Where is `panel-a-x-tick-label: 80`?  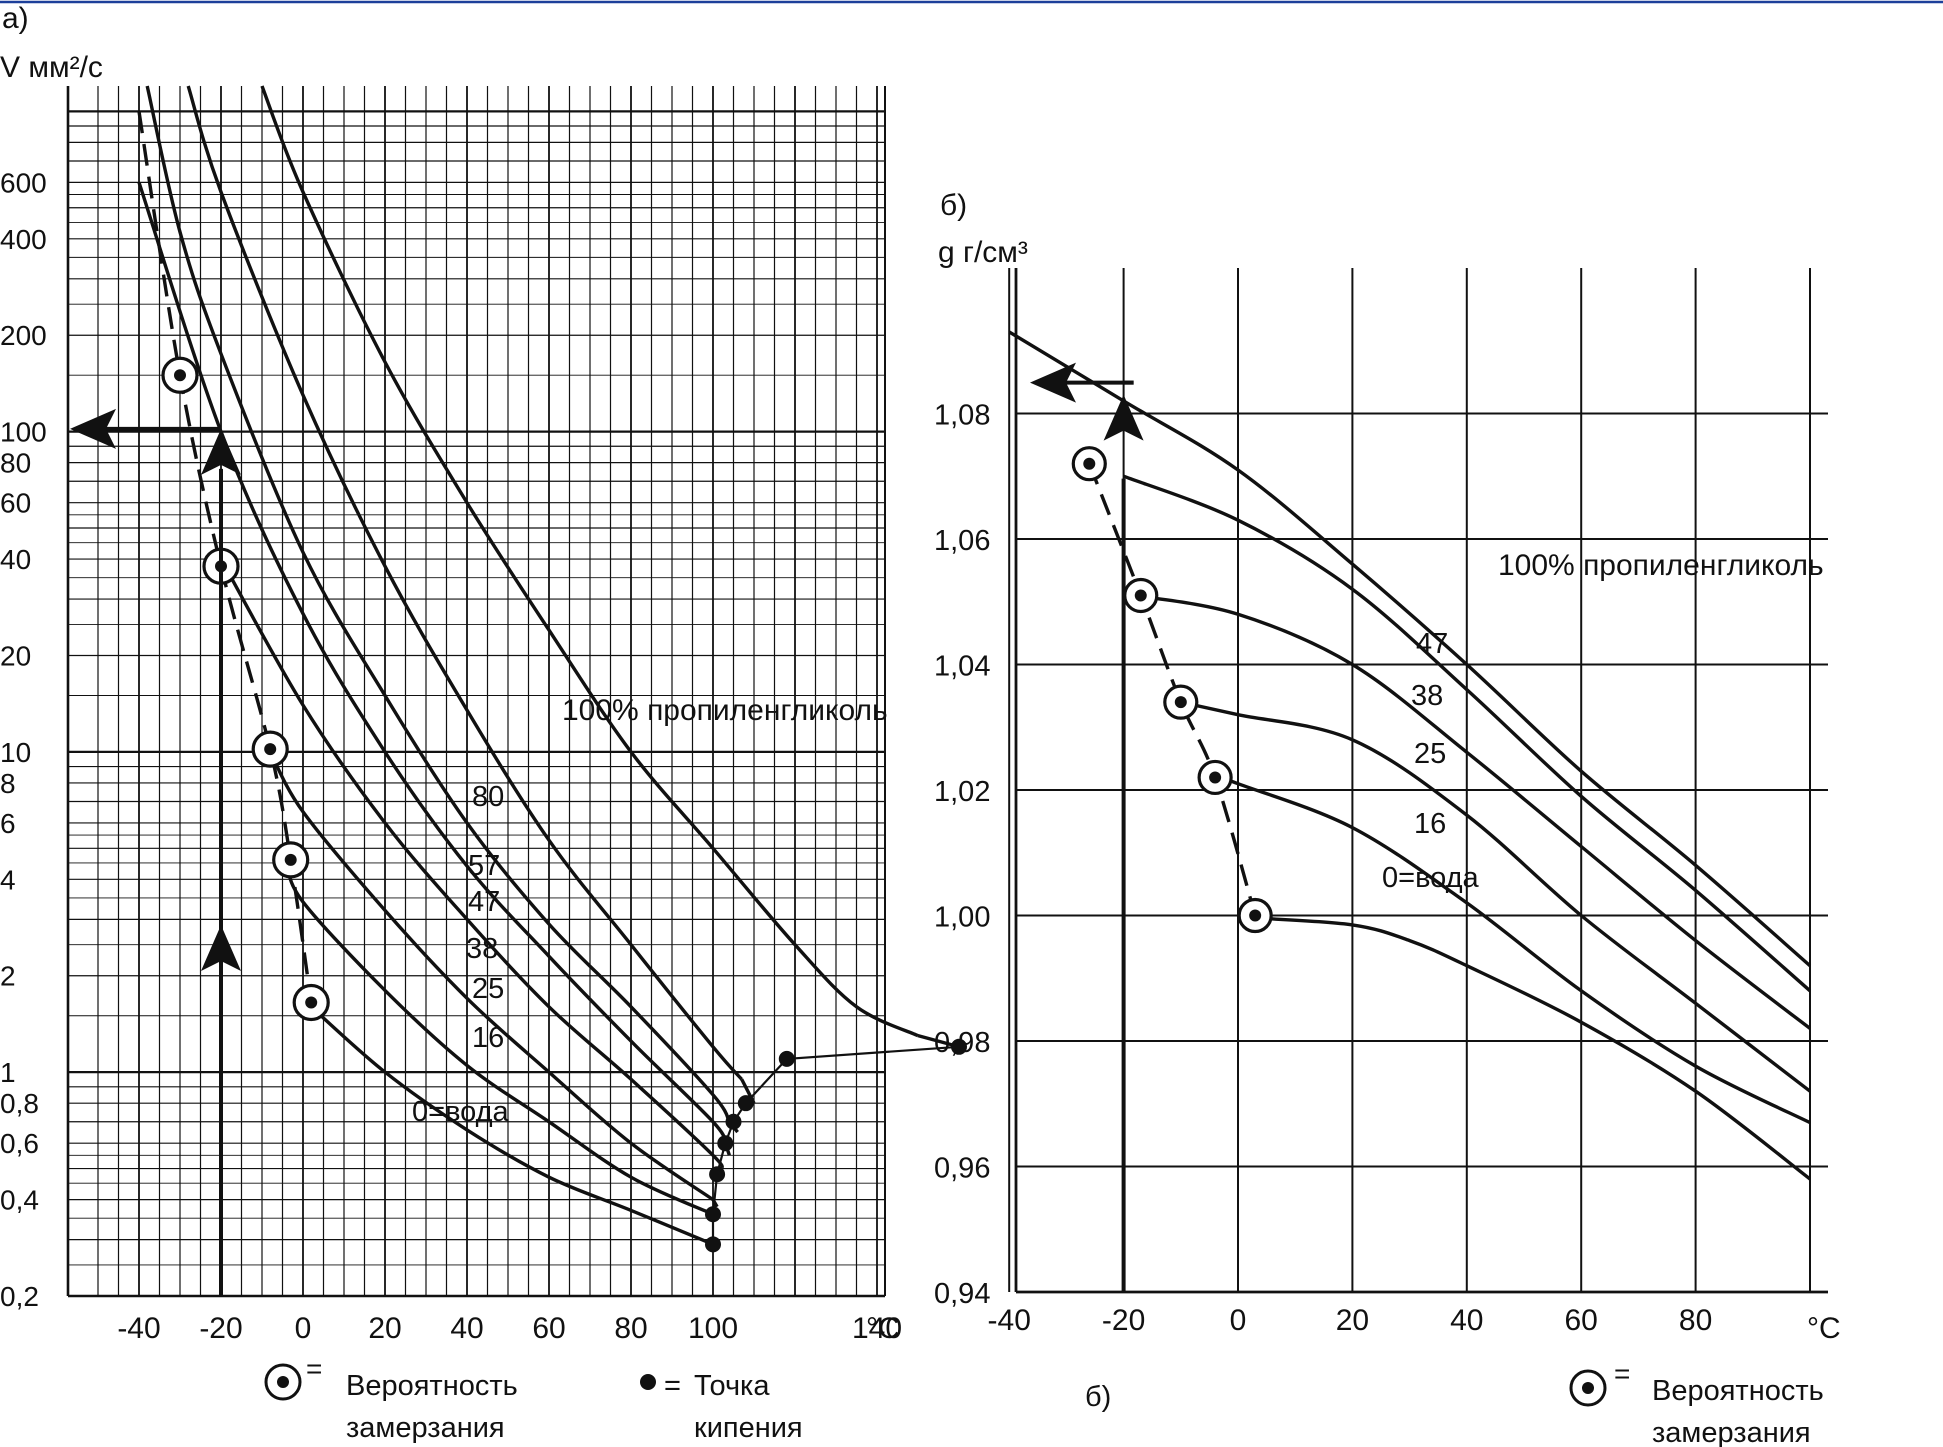 panel-a-x-tick-label: 80 is located at coordinates (630, 1328).